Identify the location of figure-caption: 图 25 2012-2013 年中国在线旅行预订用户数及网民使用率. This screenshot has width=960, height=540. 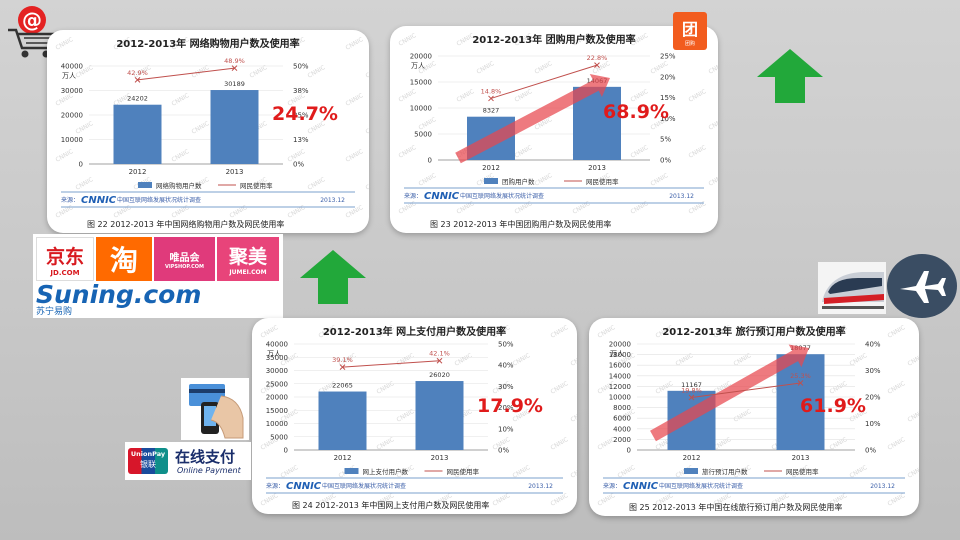
(735, 507).